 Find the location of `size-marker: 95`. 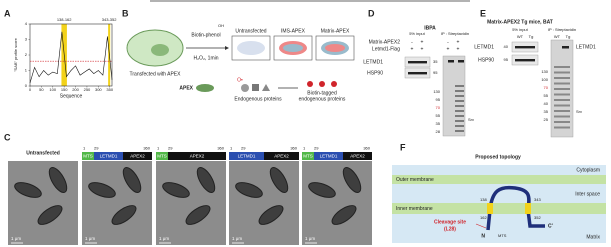

size-marker: 95 is located at coordinates (506, 59).